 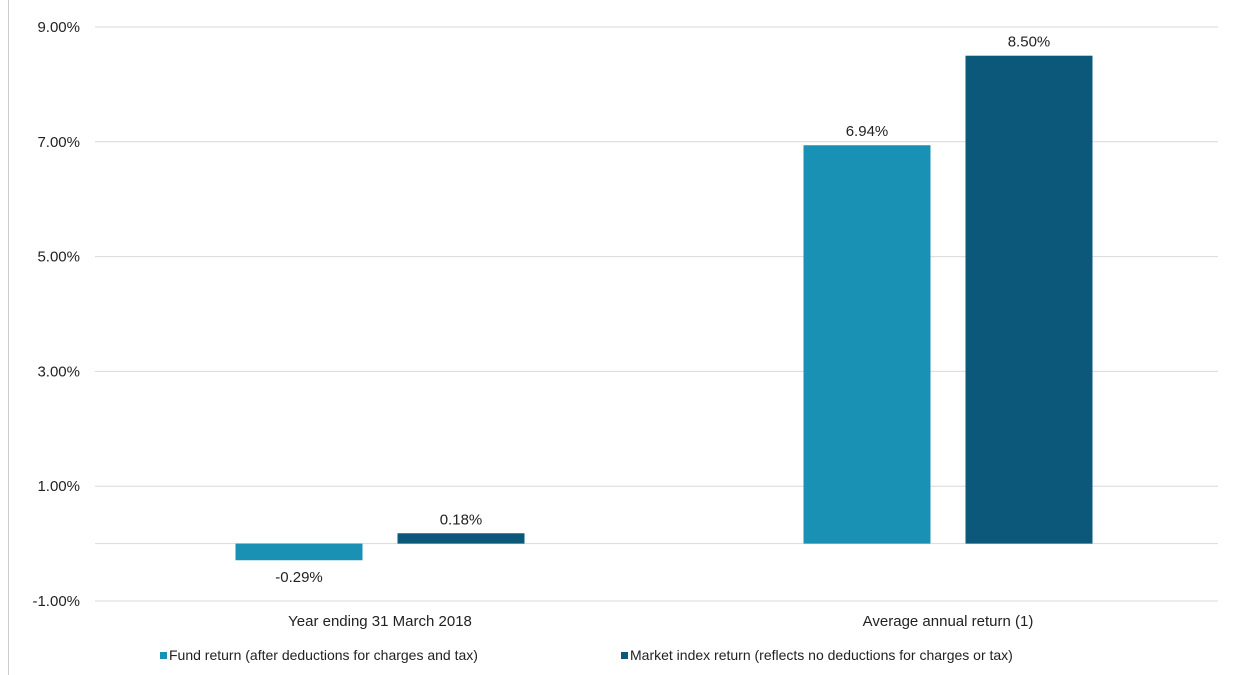 I want to click on data-label-series-0-cat-1: 6.94%, so click(x=867, y=131).